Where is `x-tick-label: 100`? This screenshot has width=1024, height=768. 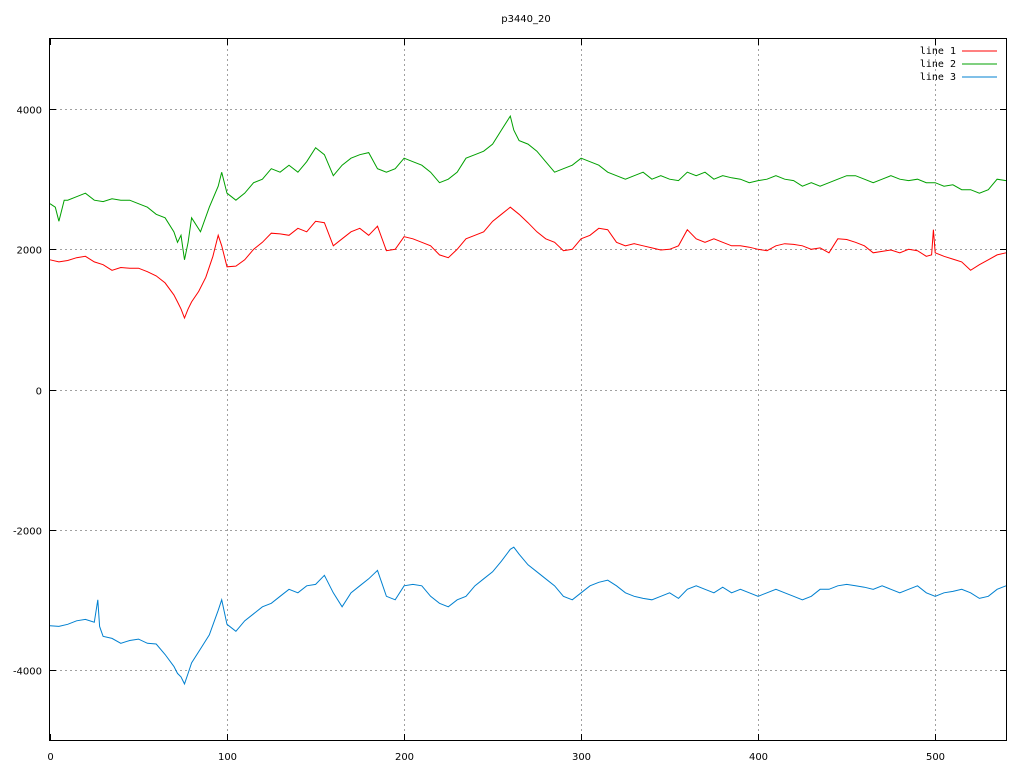 x-tick-label: 100 is located at coordinates (227, 757).